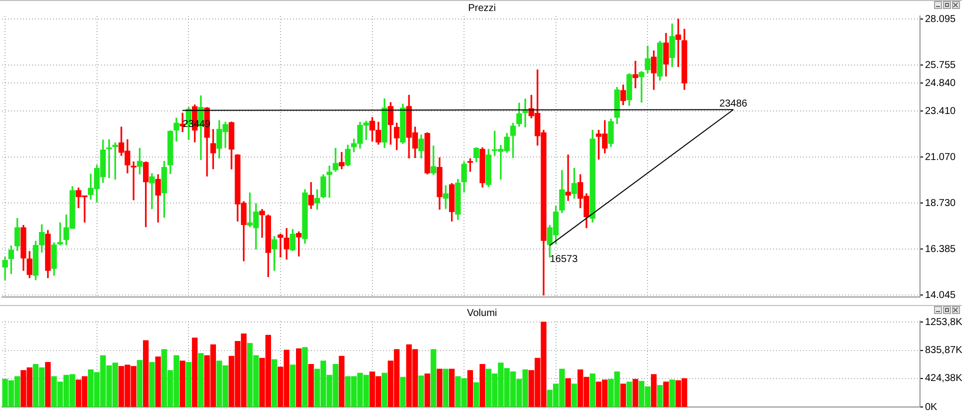  What do you see at coordinates (482, 8) in the screenshot?
I see `chart-title: Prezzi` at bounding box center [482, 8].